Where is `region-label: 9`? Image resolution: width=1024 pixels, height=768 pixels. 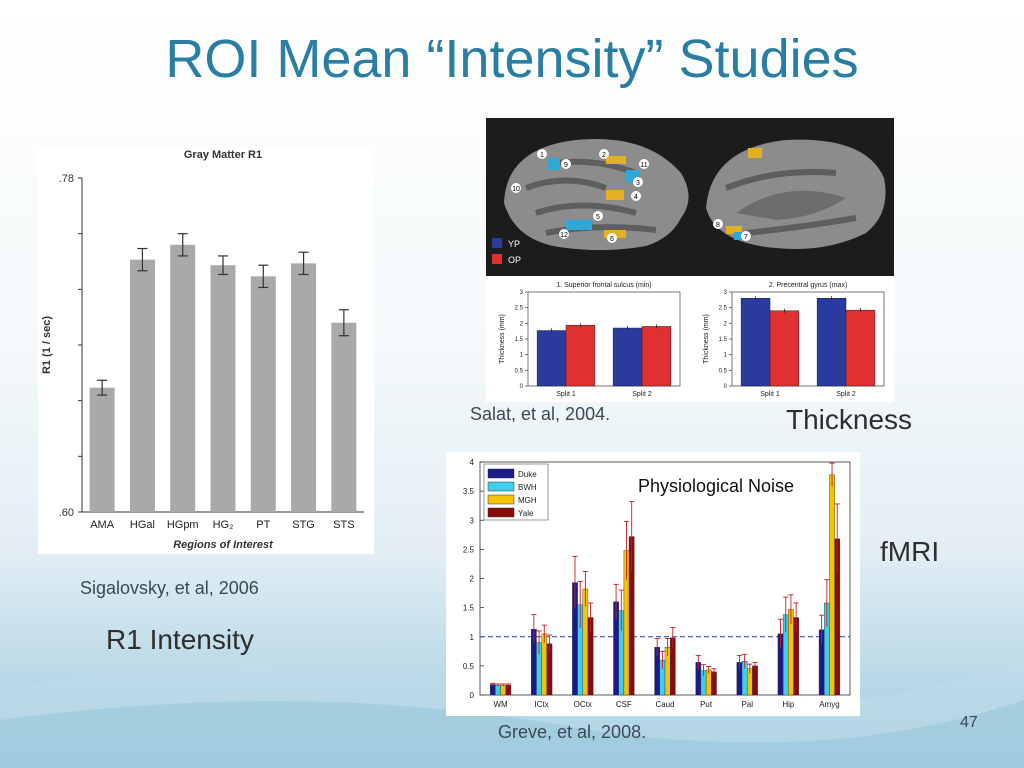
region-label: 9 is located at coordinates (566, 165).